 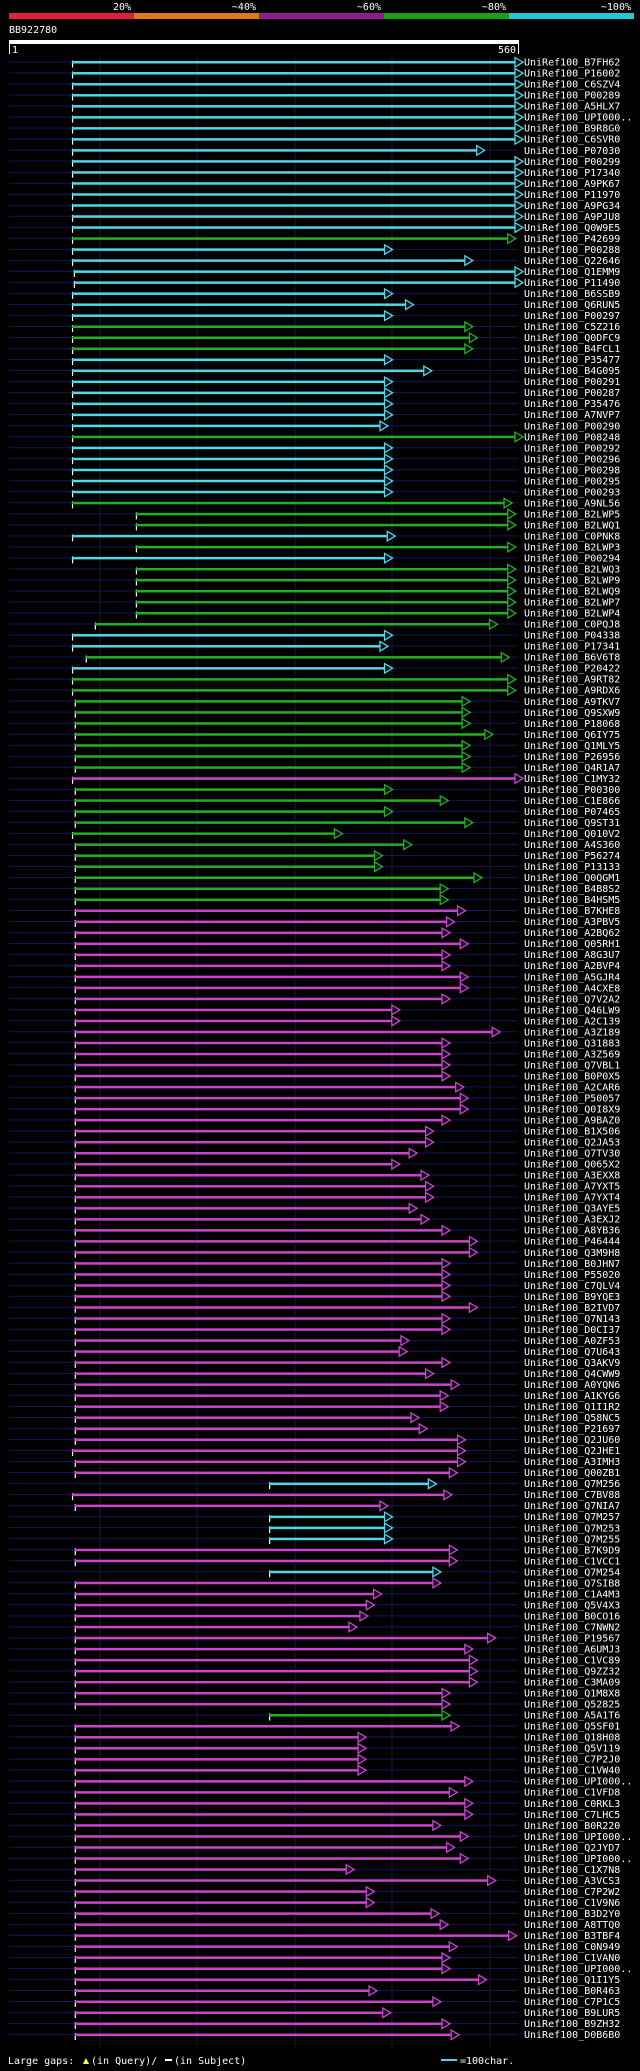 What do you see at coordinates (572, 1716) in the screenshot?
I see `hit-label: UniRef100_A5A1T6` at bounding box center [572, 1716].